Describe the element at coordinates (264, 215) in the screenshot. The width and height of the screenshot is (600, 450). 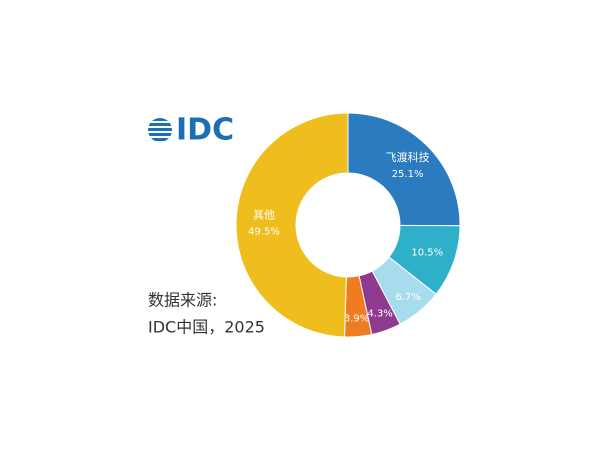
I see `slice-name: 其他` at that location.